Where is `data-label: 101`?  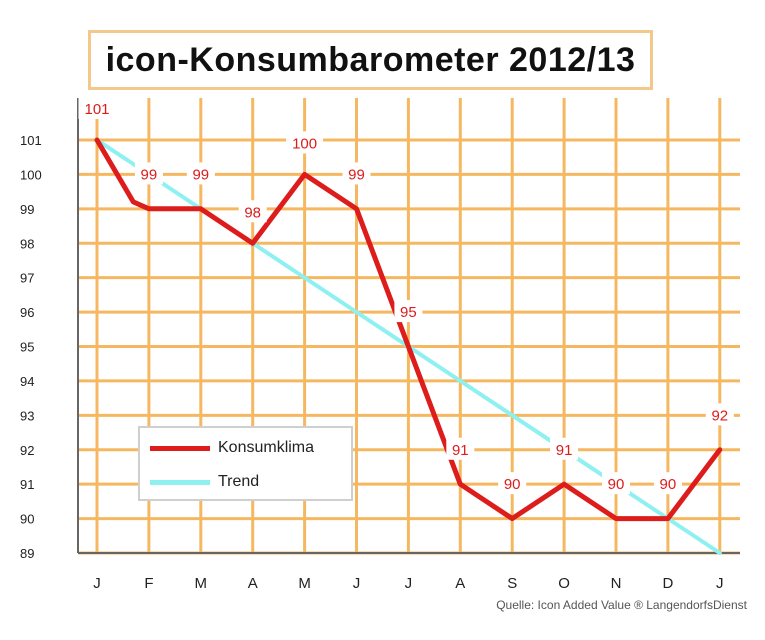 data-label: 101 is located at coordinates (96, 109).